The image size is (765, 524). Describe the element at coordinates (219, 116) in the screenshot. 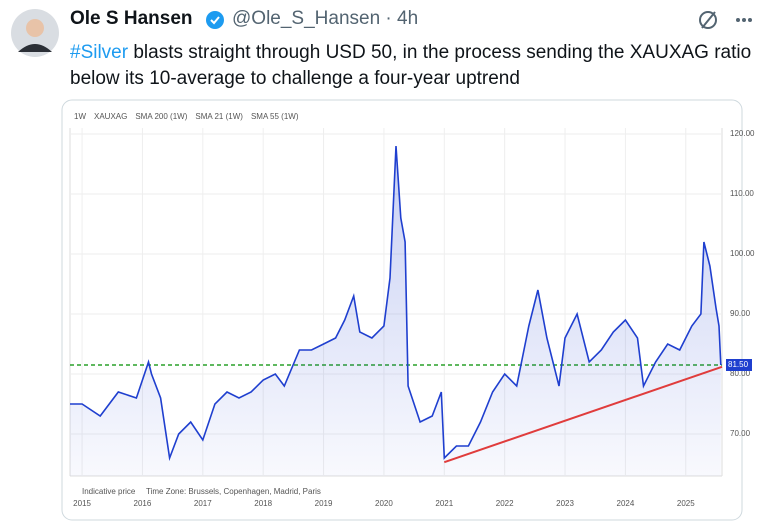

I see `chart-header-item: SMA 21 (1W)` at that location.